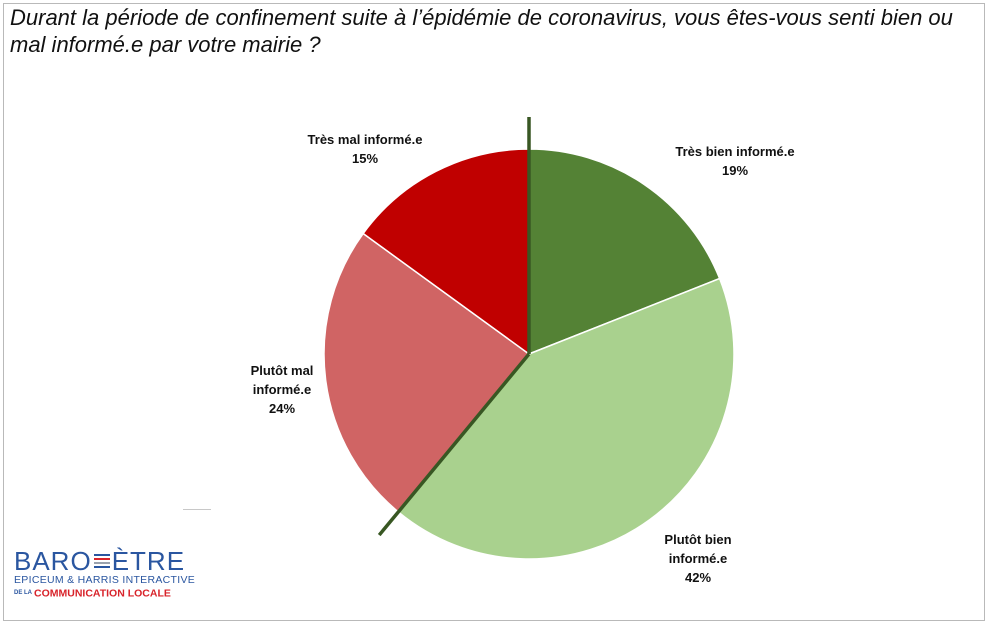 The height and width of the screenshot is (626, 990). Describe the element at coordinates (365, 139) in the screenshot. I see `slice-label-name: Très mal informé.e` at that location.